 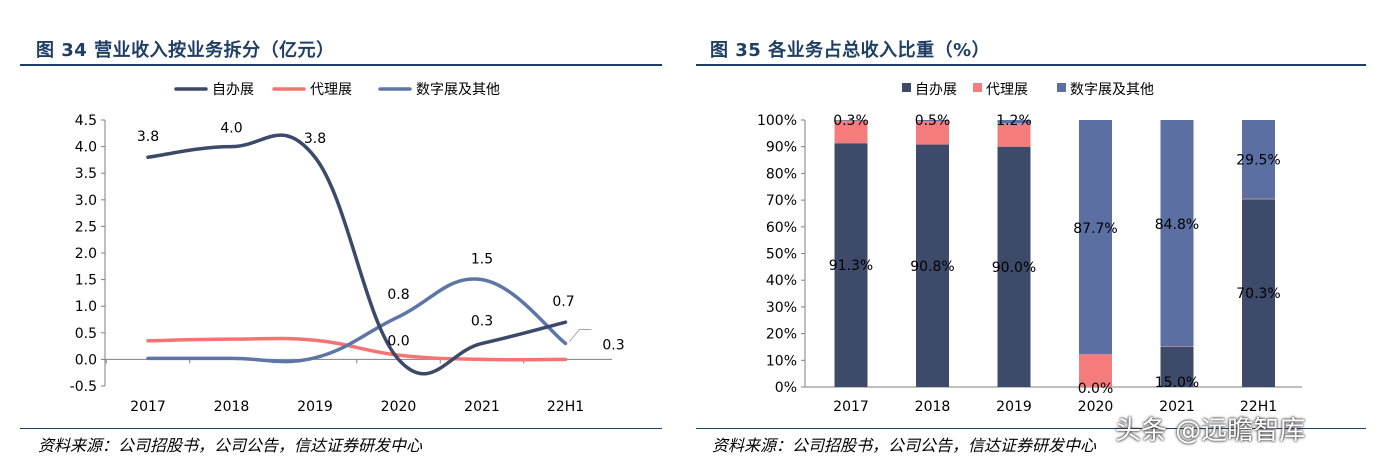 What do you see at coordinates (781, 308) in the screenshot?
I see `y-tick-label: 30%` at bounding box center [781, 308].